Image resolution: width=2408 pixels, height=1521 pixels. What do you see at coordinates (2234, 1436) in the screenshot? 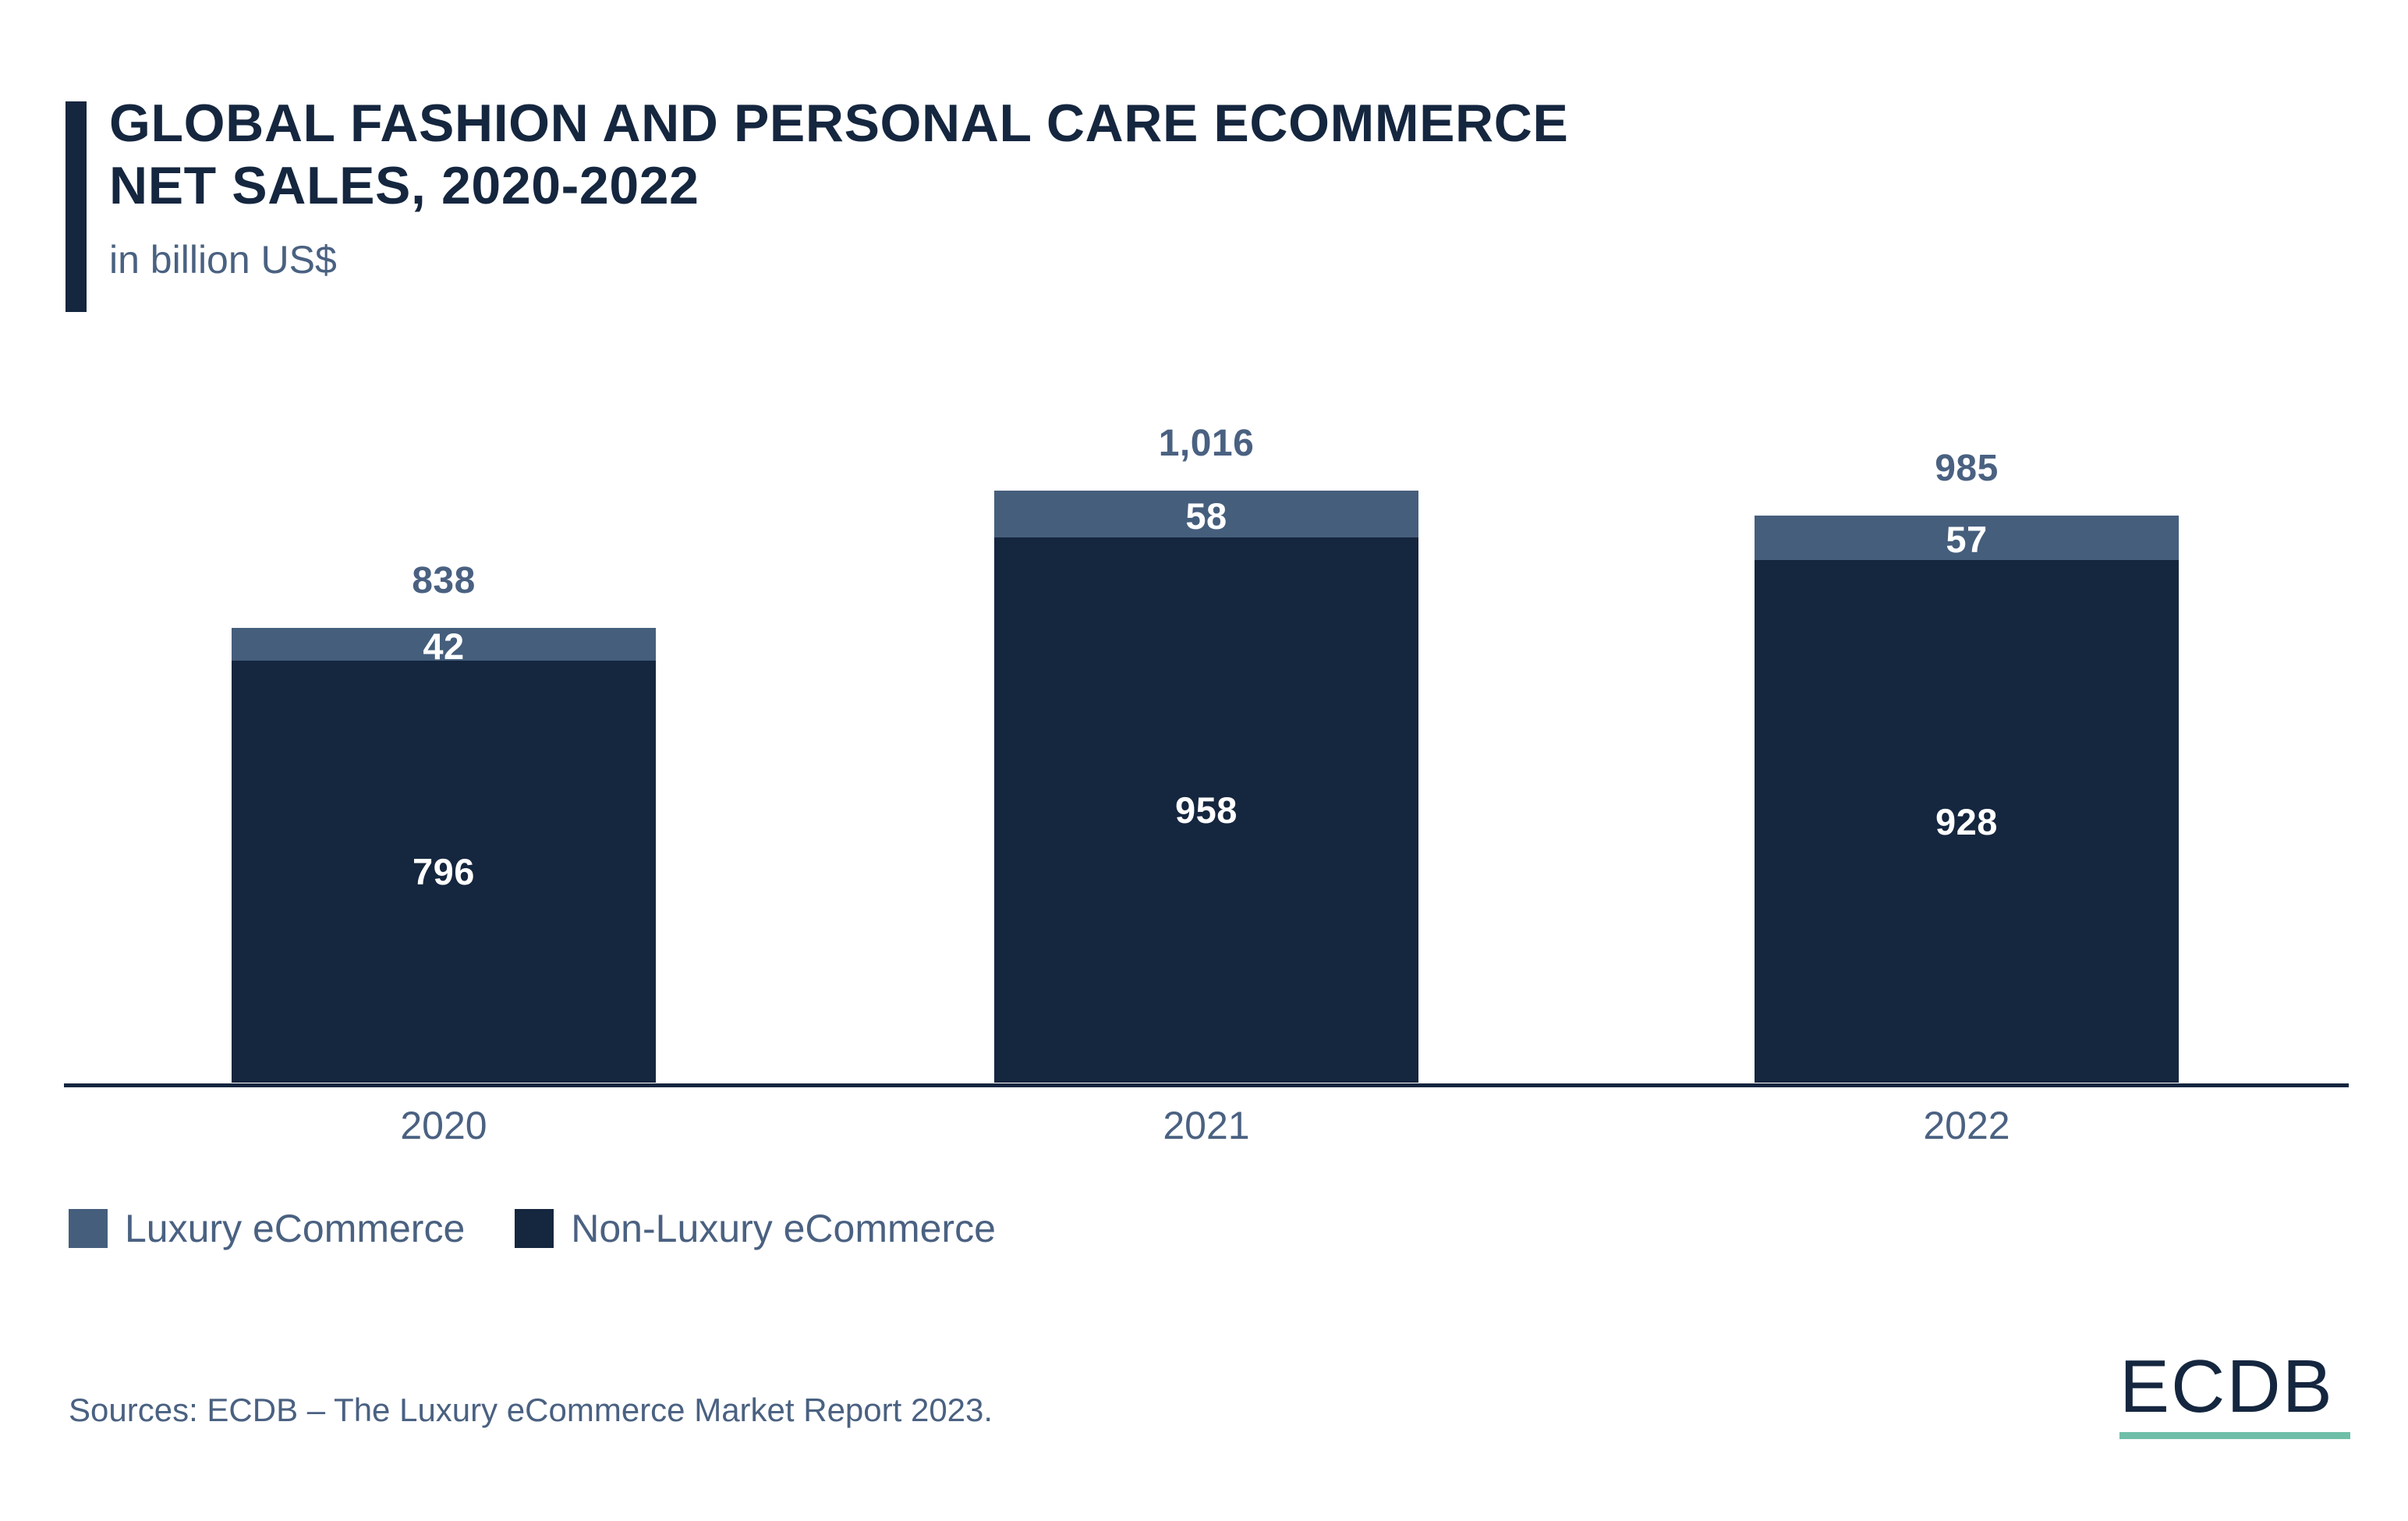
I see `ecdb-logo-rule` at bounding box center [2234, 1436].